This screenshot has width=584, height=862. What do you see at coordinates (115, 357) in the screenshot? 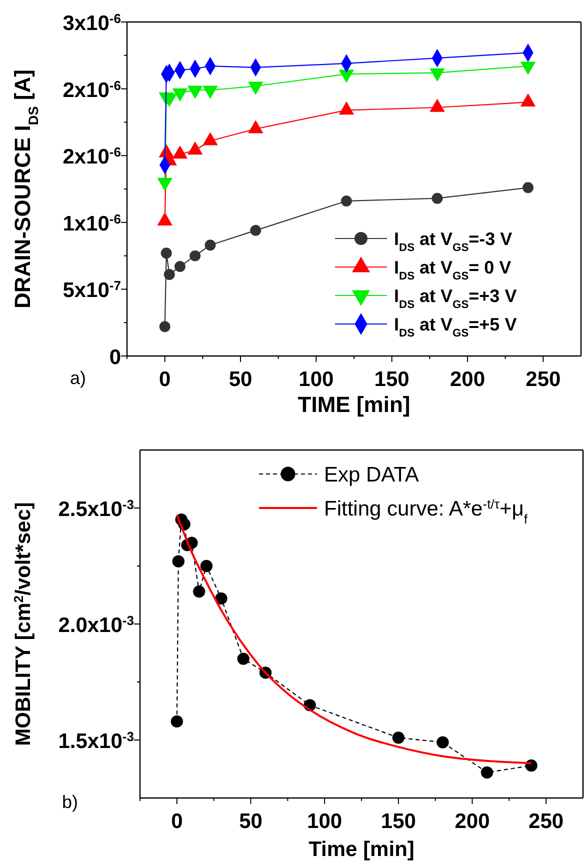
I see `y-tick-label: 0` at bounding box center [115, 357].